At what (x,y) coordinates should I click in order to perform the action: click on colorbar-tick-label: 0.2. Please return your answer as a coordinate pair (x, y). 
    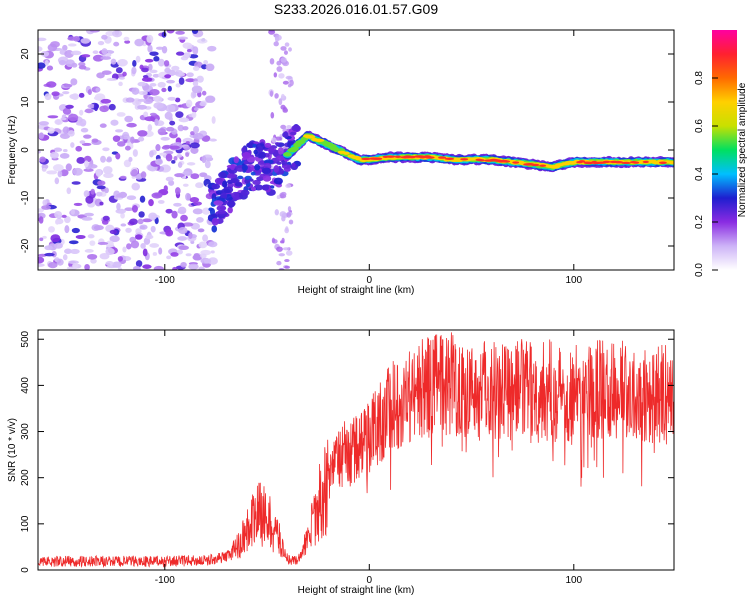
    Looking at the image, I should click on (699, 222).